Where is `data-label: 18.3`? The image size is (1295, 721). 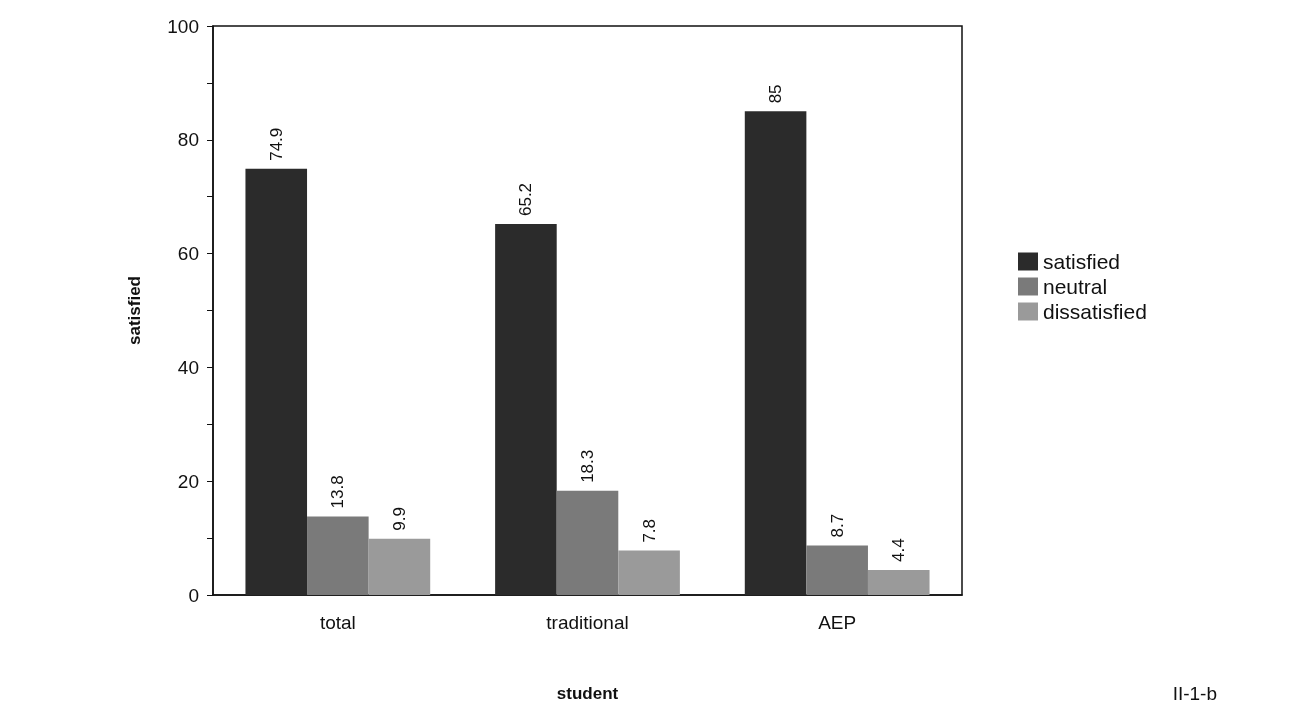 data-label: 18.3 is located at coordinates (587, 466).